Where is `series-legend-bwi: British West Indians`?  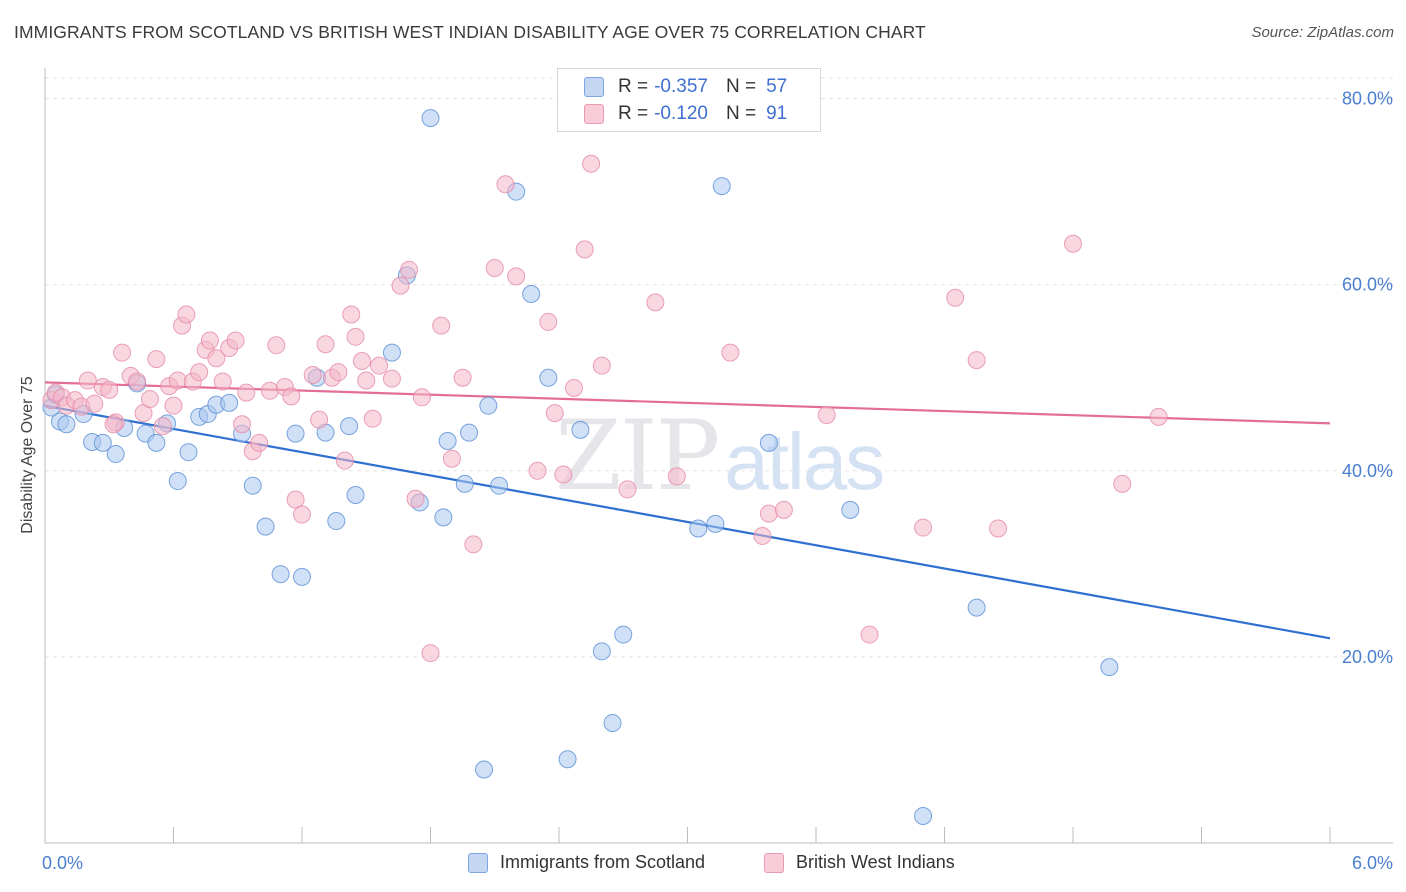 series-legend-bwi: British West Indians is located at coordinates (859, 862).